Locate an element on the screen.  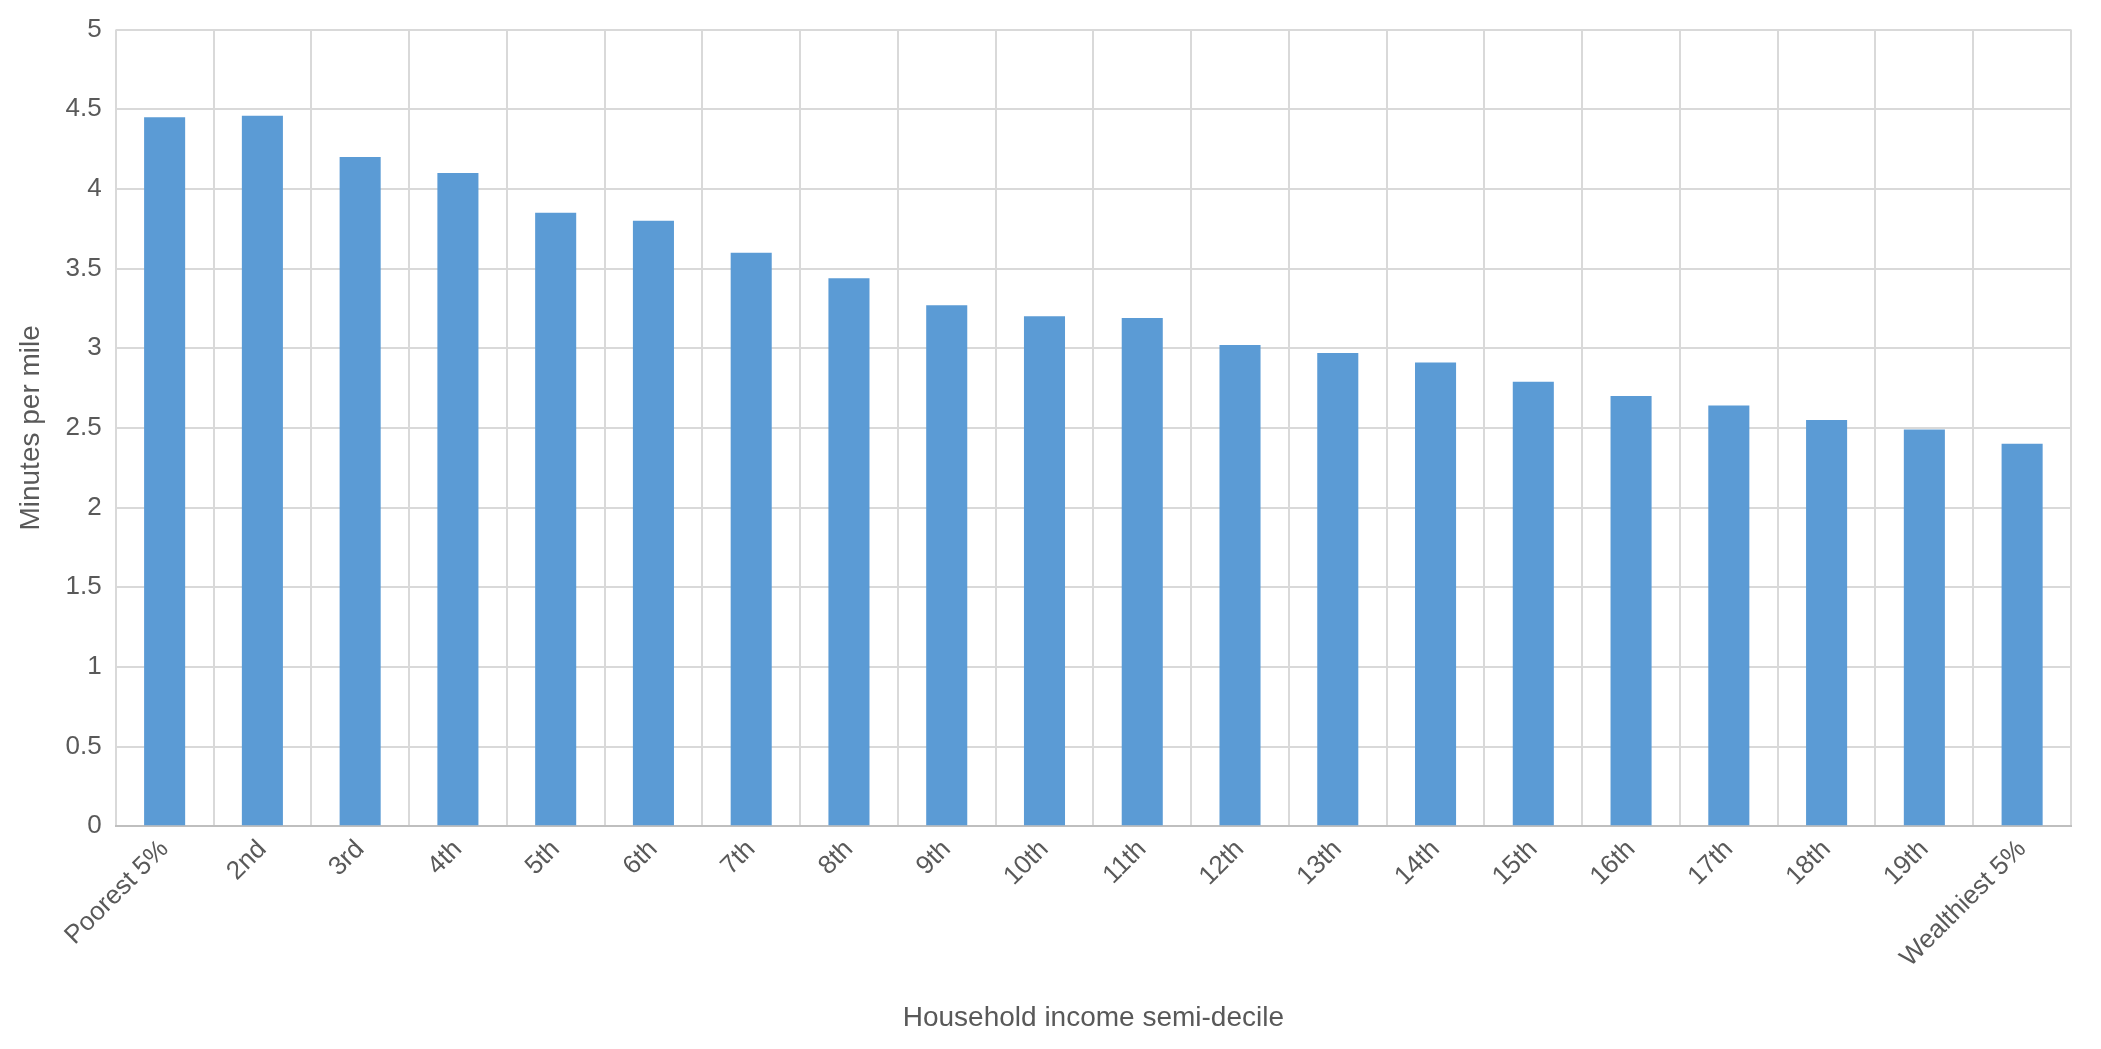
y-tick-label: 2 is located at coordinates (94, 505).